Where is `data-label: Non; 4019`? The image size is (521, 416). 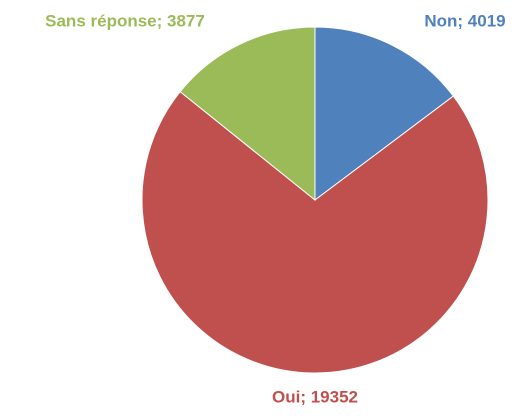 data-label: Non; 4019 is located at coordinates (464, 20).